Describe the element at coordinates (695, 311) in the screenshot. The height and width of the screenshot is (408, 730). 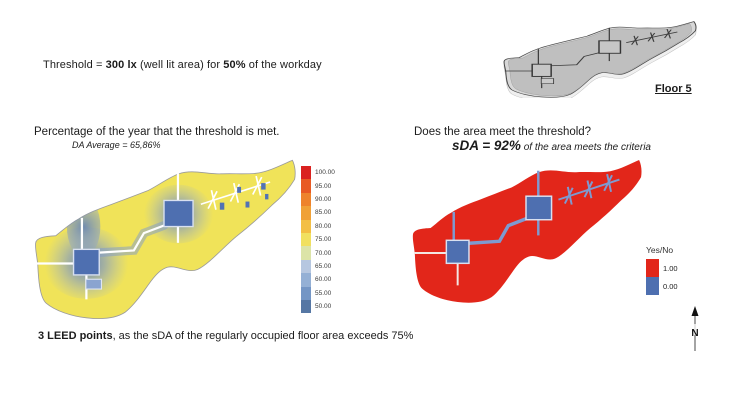
I see `north-arrowhead-icon` at that location.